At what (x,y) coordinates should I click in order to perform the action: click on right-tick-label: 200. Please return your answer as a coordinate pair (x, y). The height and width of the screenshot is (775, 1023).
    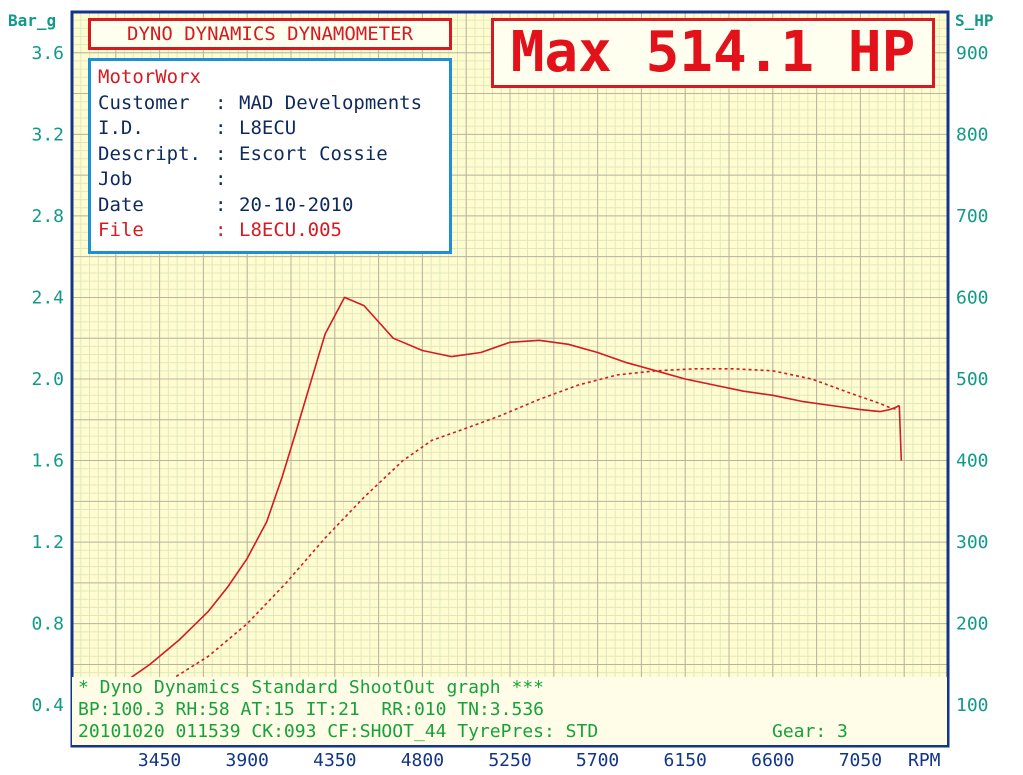
    Looking at the image, I should click on (972, 624).